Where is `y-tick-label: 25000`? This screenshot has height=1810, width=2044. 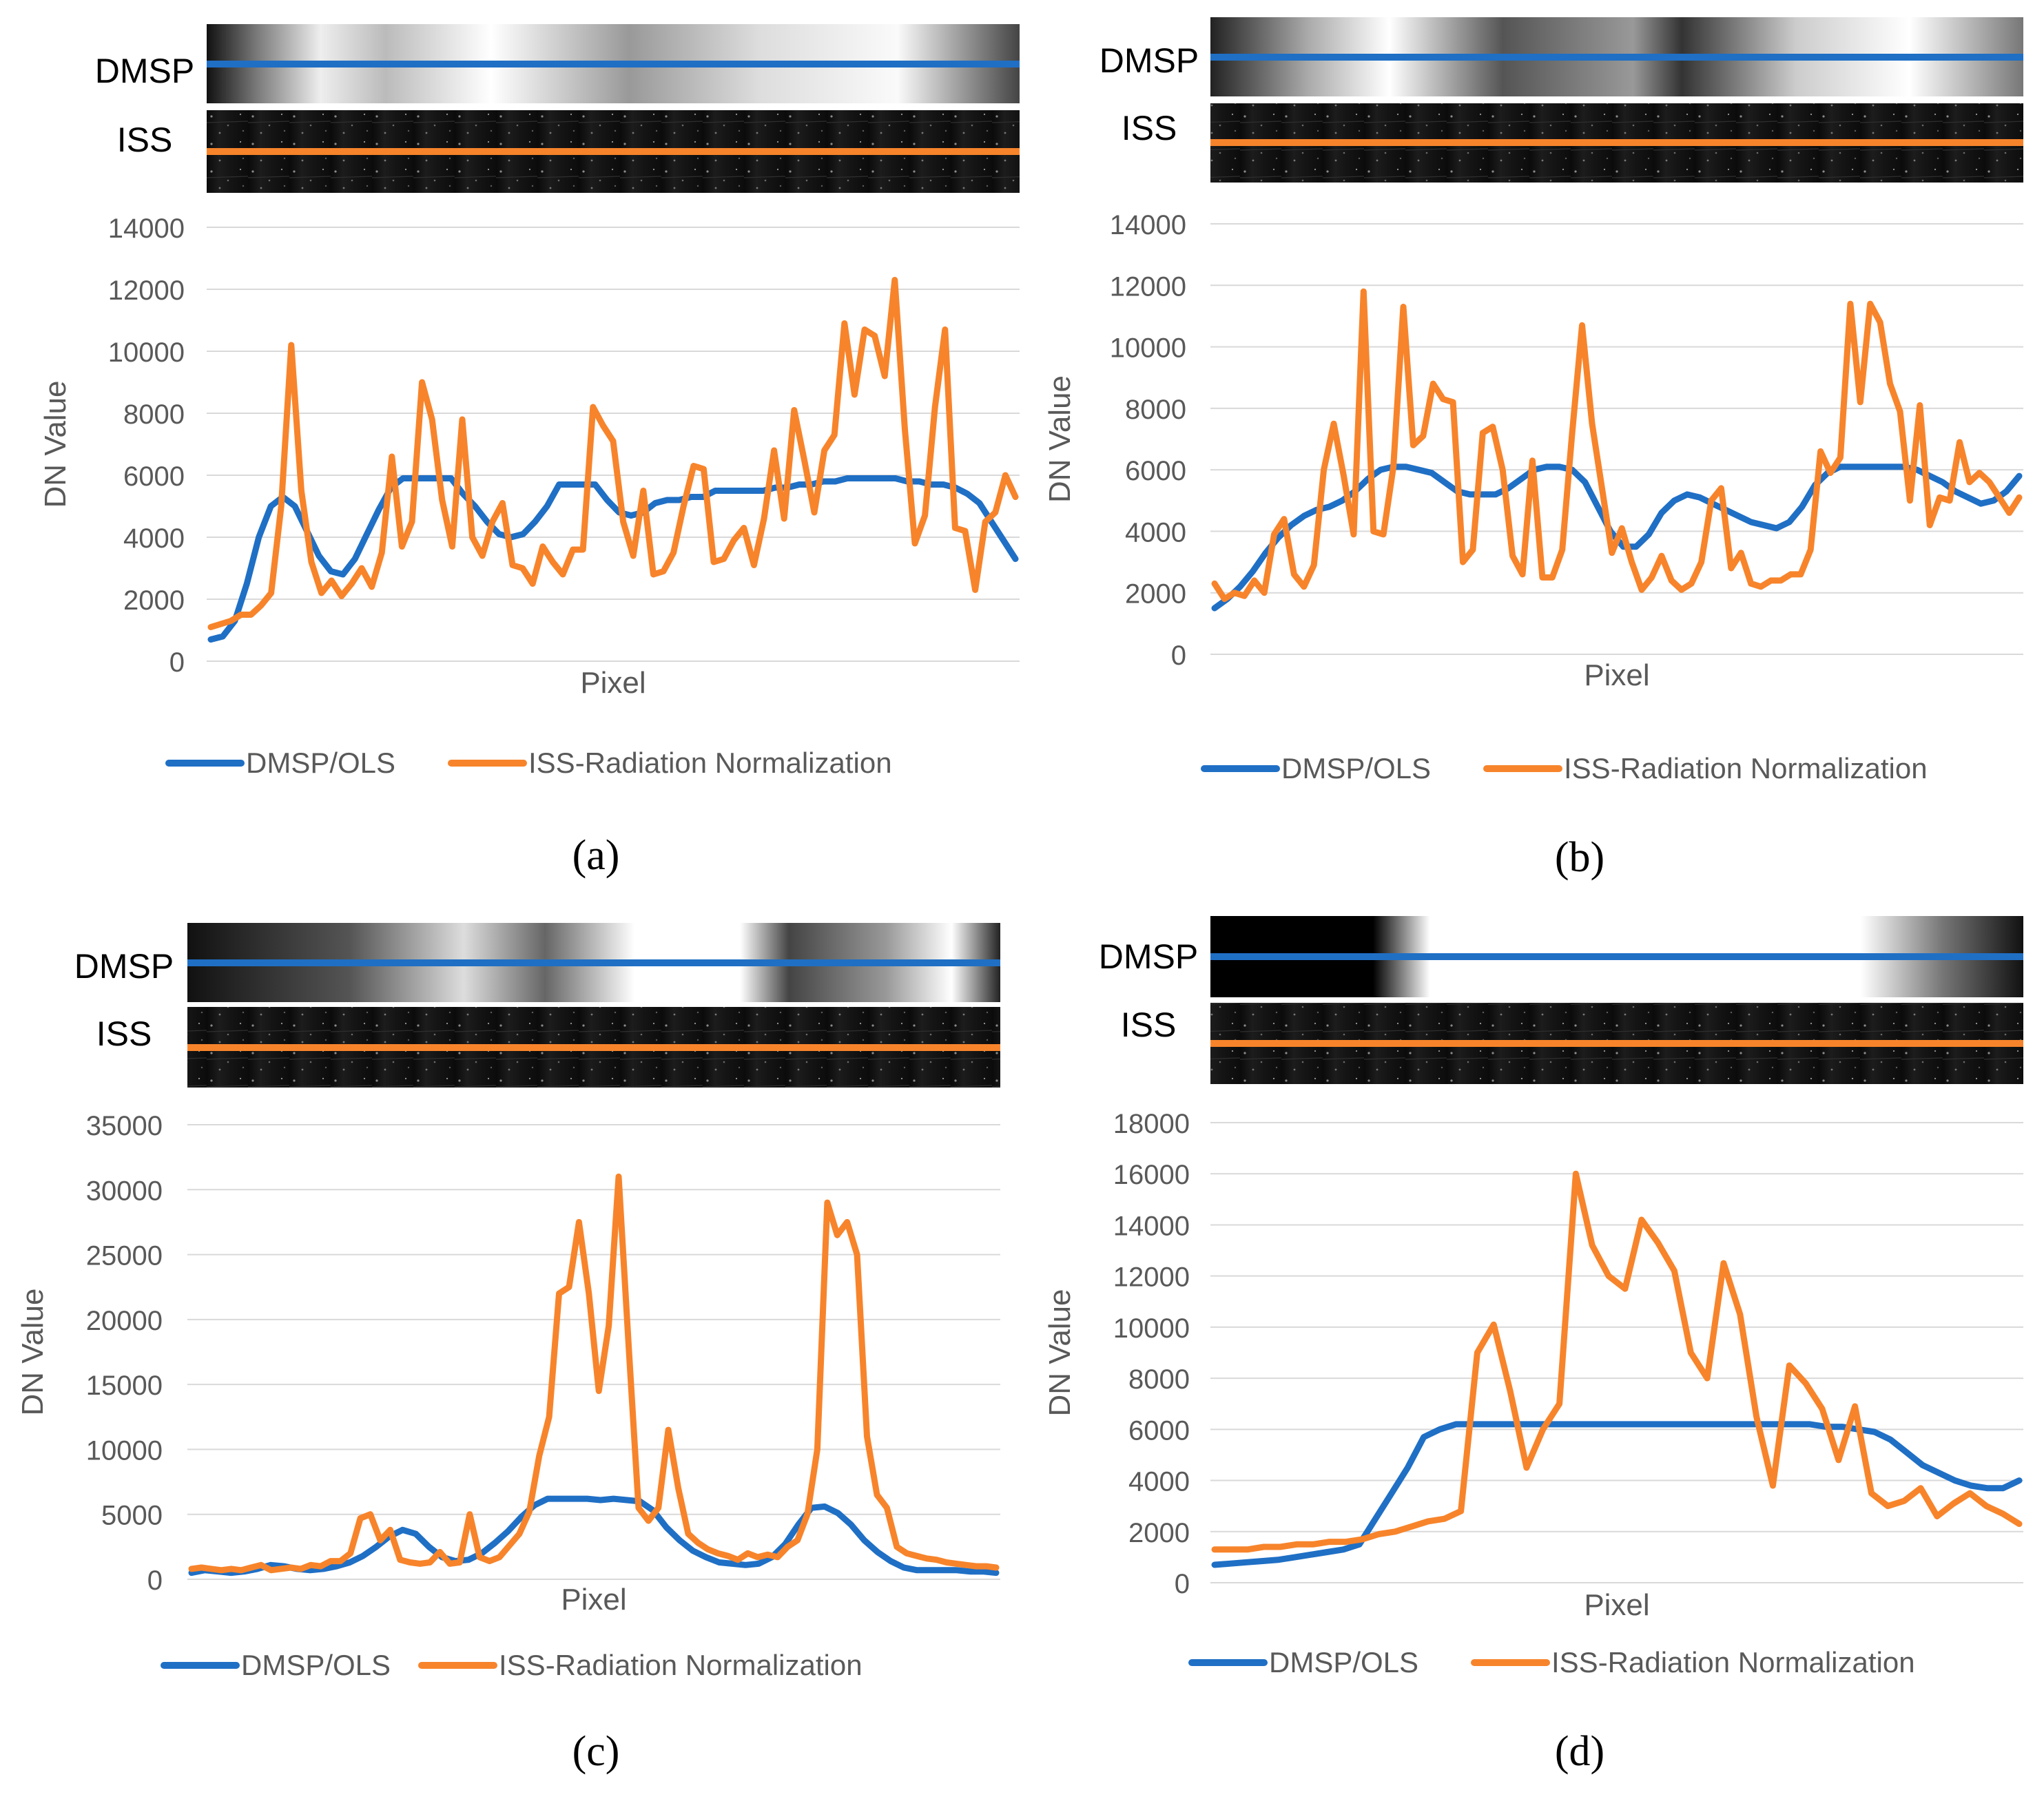 y-tick-label: 25000 is located at coordinates (125, 1256).